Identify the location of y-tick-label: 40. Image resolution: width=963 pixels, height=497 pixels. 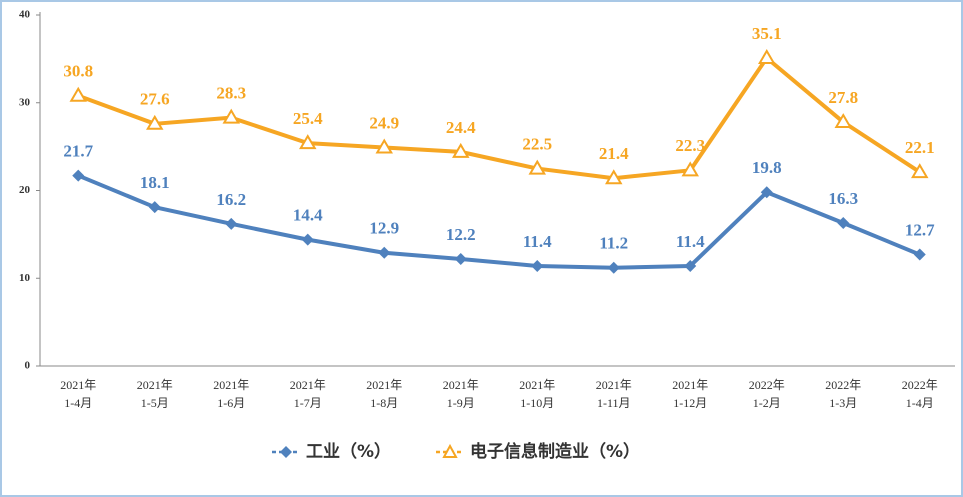
(25, 15).